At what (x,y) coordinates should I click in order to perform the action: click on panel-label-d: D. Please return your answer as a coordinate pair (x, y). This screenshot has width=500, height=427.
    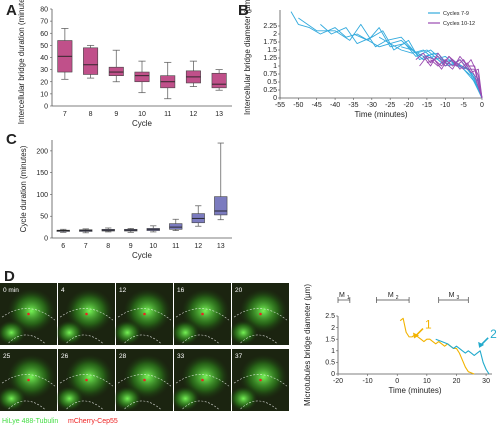
    Looking at the image, I should click on (9, 276).